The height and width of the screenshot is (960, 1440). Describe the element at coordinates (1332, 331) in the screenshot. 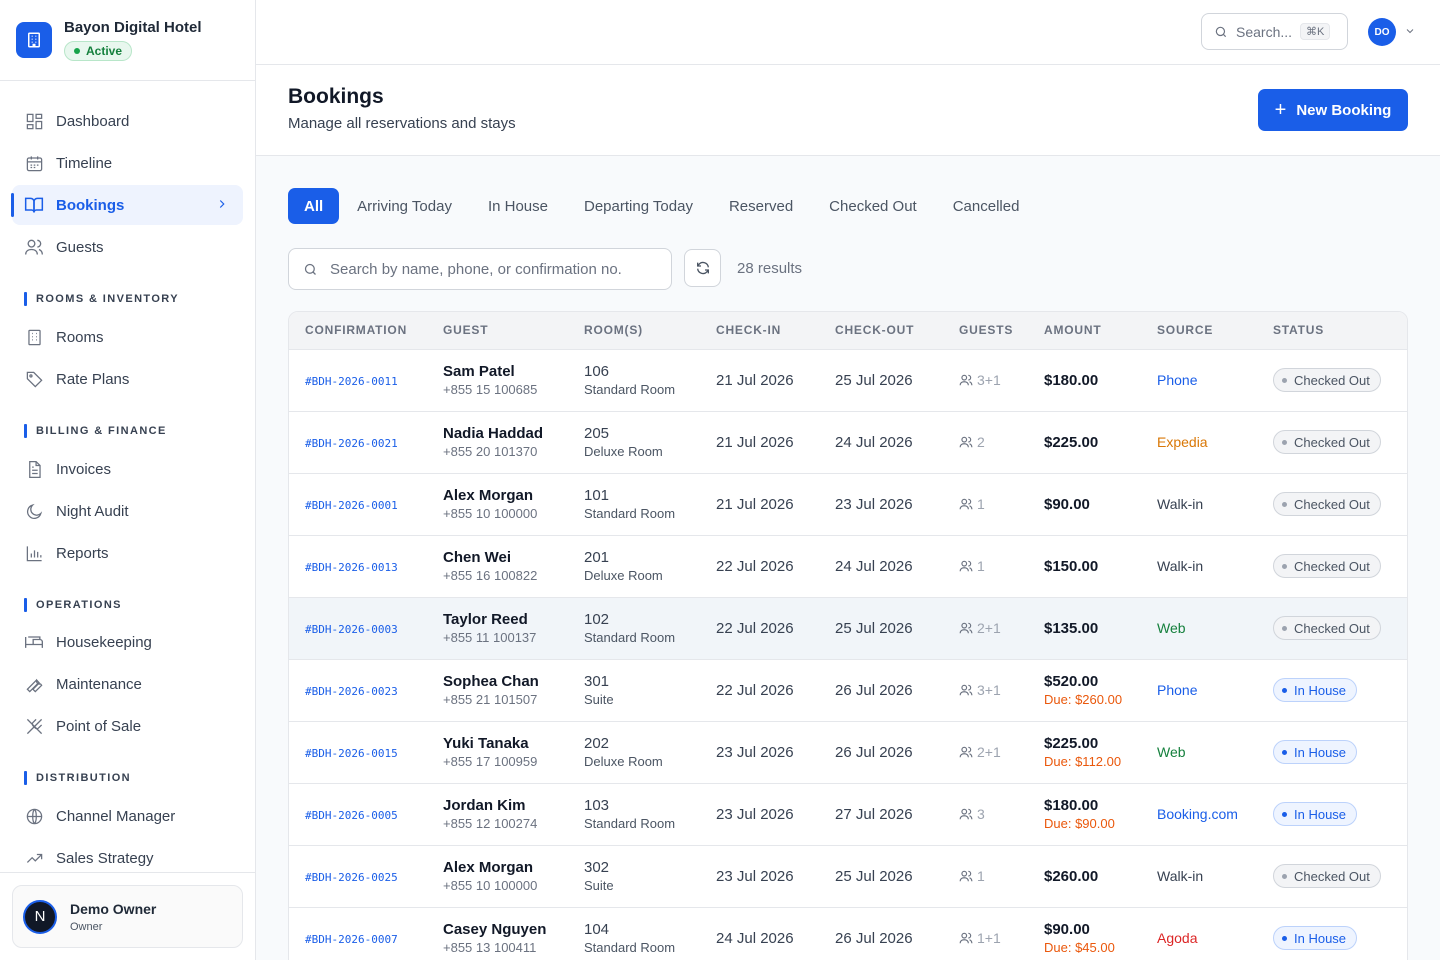

I see `column-header: STATUS` at that location.